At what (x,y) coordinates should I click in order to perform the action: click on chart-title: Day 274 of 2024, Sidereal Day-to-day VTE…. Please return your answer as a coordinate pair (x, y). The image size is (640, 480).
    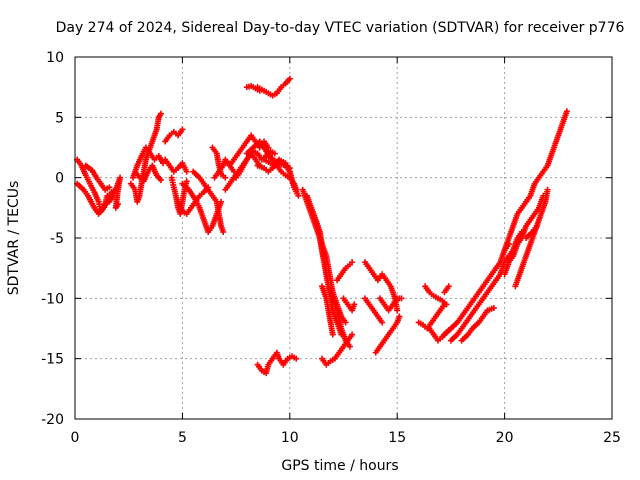
    Looking at the image, I should click on (340, 28).